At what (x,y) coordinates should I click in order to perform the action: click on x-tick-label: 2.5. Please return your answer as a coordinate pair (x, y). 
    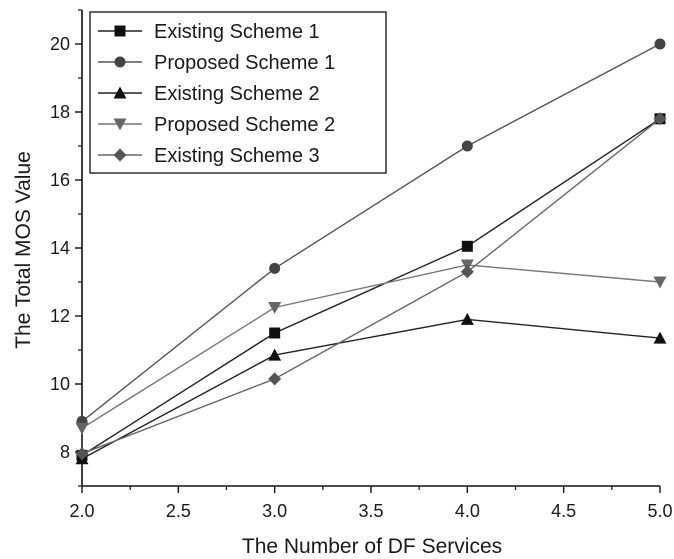
    Looking at the image, I should click on (178, 511).